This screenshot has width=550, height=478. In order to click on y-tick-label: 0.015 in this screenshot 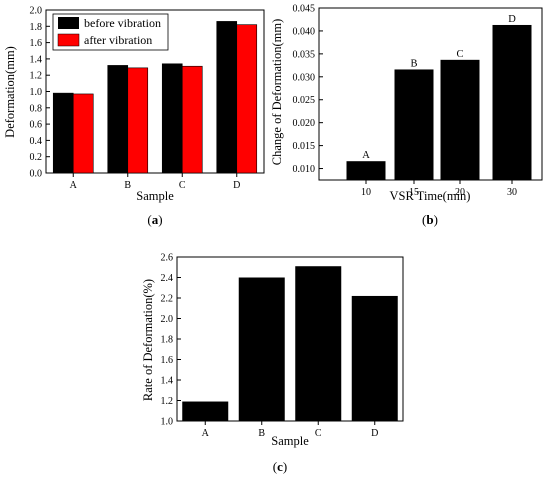, I will do `click(304, 146)`.